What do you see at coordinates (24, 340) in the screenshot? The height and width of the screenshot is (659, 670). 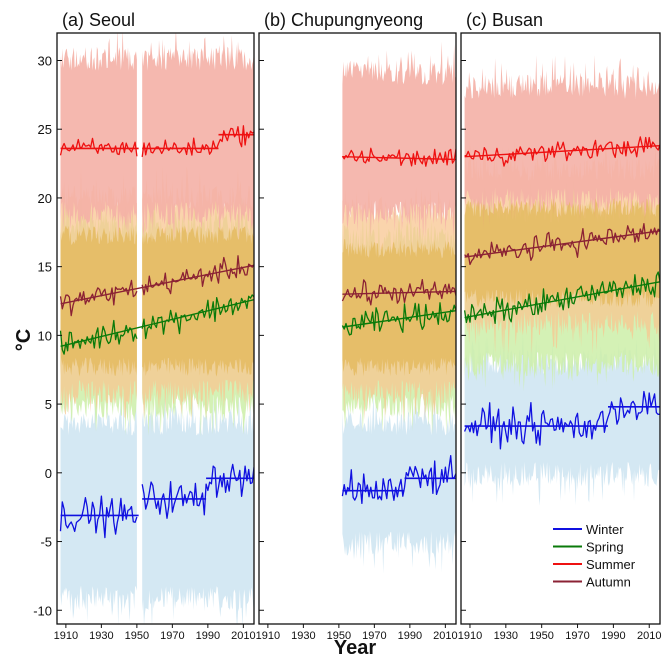 I see `y-axis-title: °C` at bounding box center [24, 340].